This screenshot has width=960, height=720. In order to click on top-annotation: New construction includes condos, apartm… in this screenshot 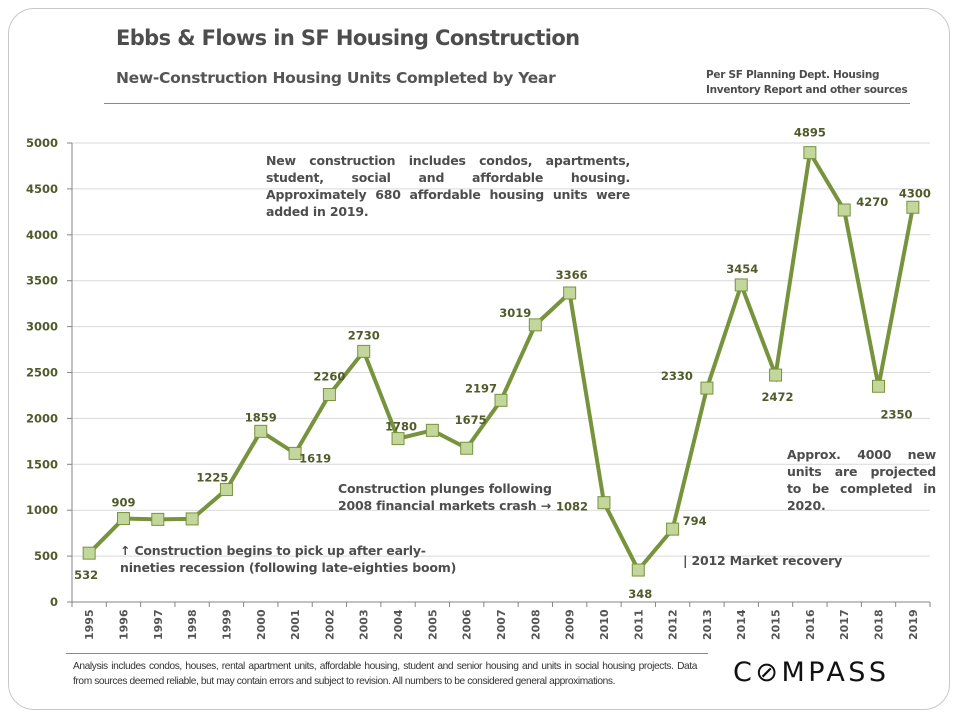, I will do `click(448, 186)`.